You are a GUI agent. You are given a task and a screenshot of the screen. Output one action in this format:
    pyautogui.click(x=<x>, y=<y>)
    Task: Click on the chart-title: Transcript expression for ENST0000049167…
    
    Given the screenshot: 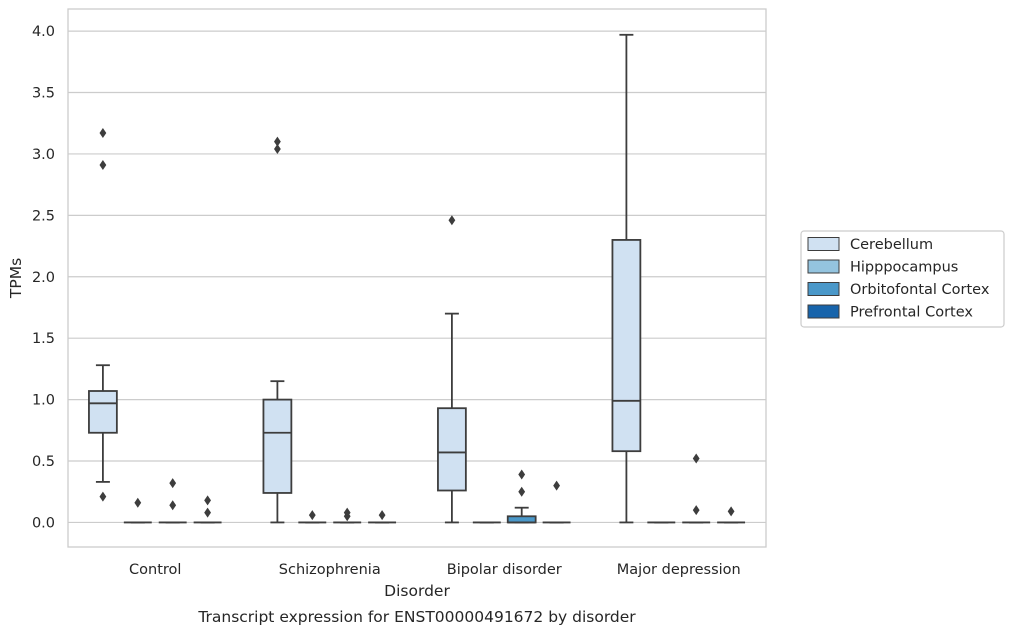 What is the action you would take?
    pyautogui.click(x=416, y=617)
    